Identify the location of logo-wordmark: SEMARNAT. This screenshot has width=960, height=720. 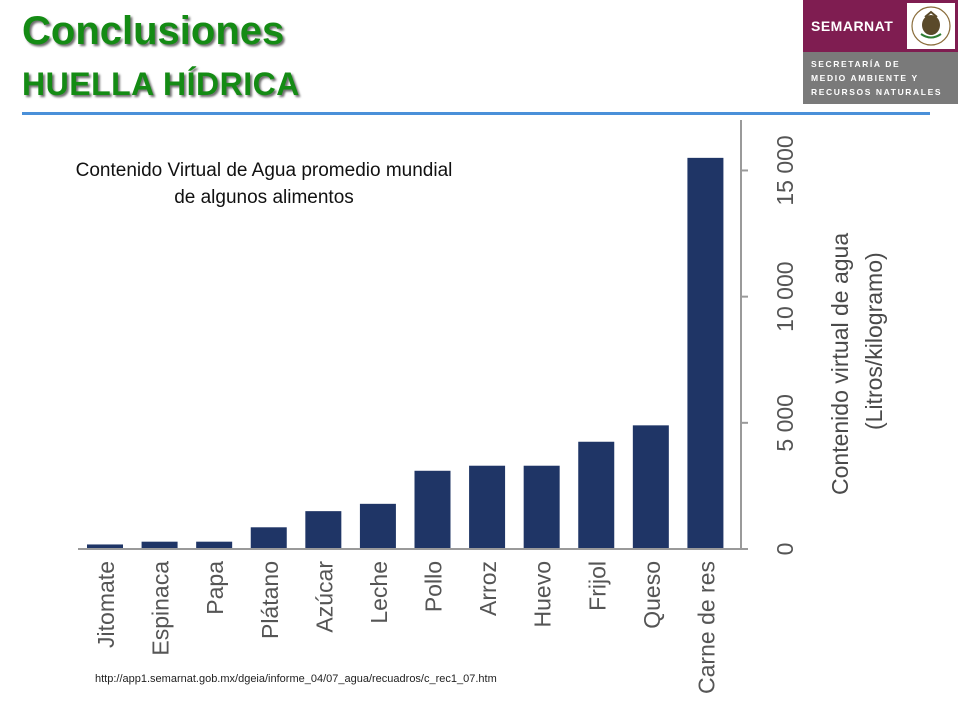
(852, 26).